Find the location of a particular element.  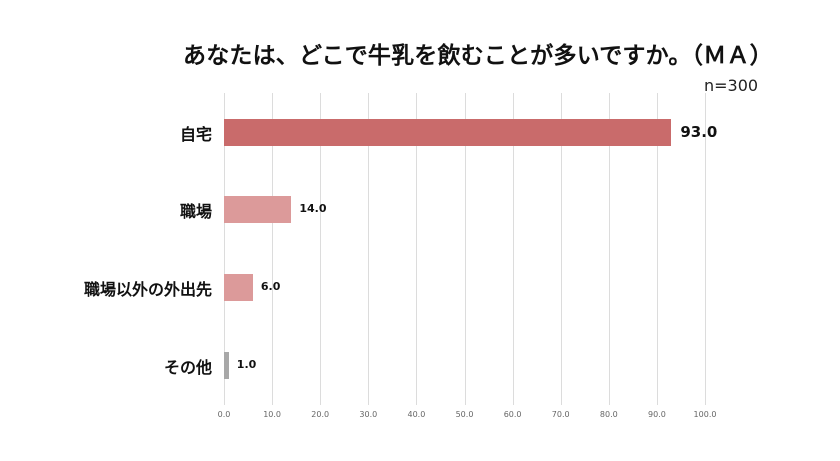

x-tick-label: 40.0 is located at coordinates (416, 414).